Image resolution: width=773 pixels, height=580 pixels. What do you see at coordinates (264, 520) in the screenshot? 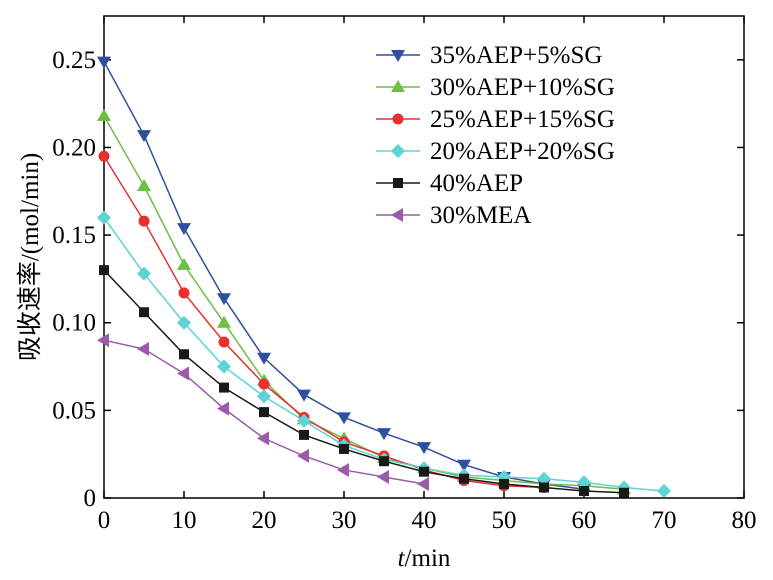
I see `x-tick-label: 20` at bounding box center [264, 520].